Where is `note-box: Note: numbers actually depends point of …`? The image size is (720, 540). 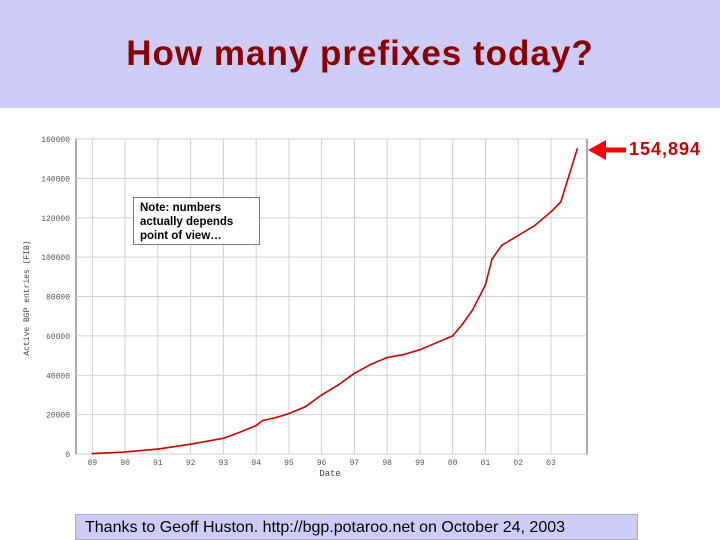
note-box: Note: numbers actually depends point of … is located at coordinates (196, 221).